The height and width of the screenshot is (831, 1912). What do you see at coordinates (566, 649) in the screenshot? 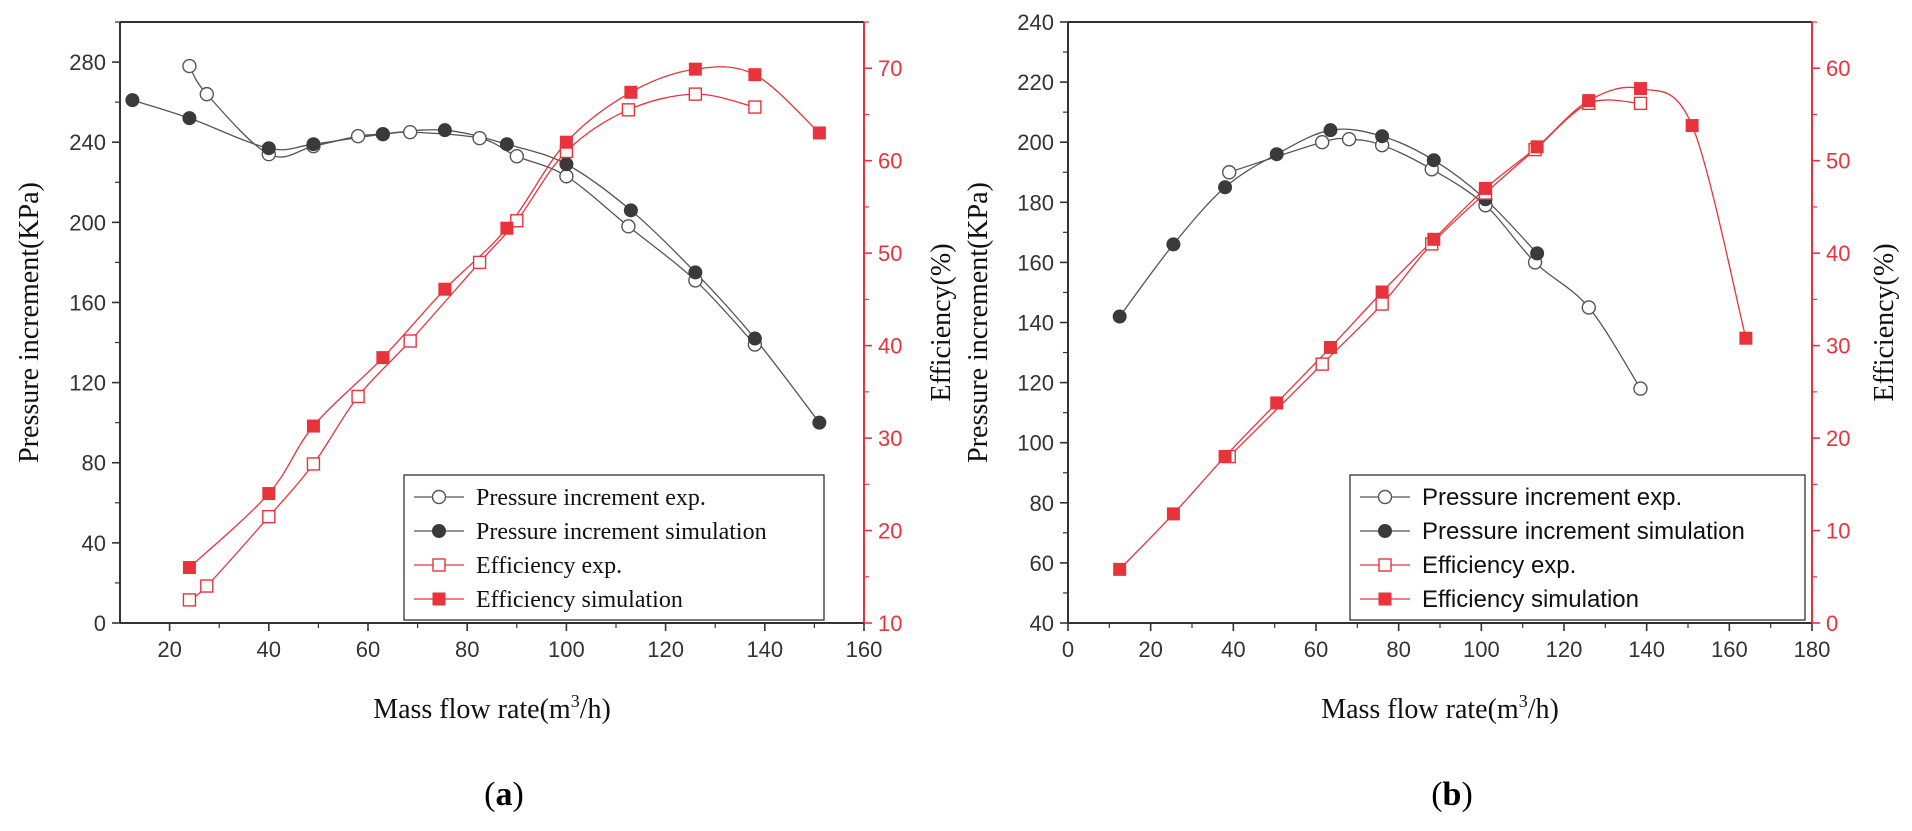
I see `x-tick-label: 100` at bounding box center [566, 649].